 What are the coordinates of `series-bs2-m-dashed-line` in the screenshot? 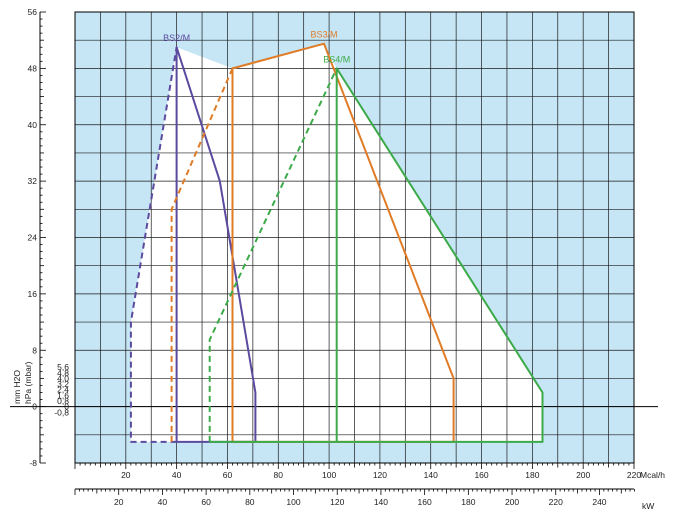 It's located at (153, 245).